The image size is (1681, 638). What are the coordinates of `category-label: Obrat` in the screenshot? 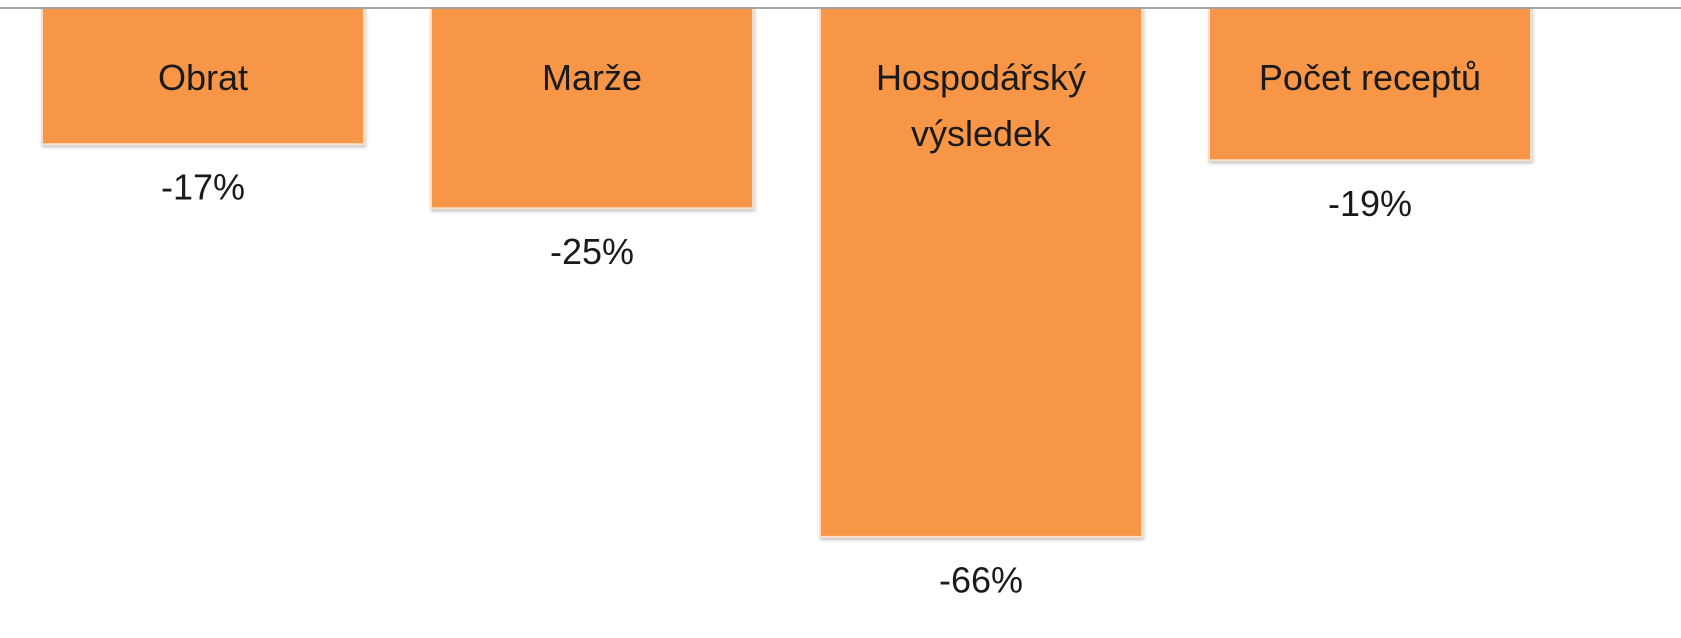 It's located at (203, 77).